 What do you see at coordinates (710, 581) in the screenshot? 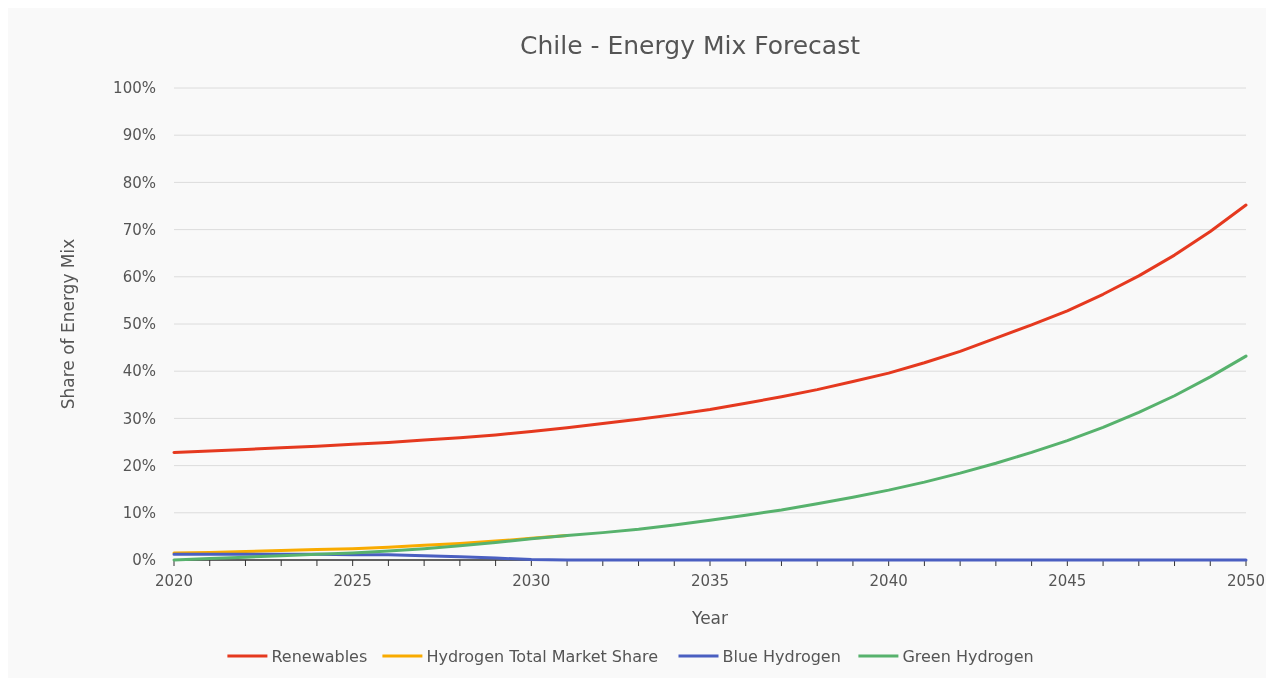
I see `x-tick-label: 2035` at bounding box center [710, 581].